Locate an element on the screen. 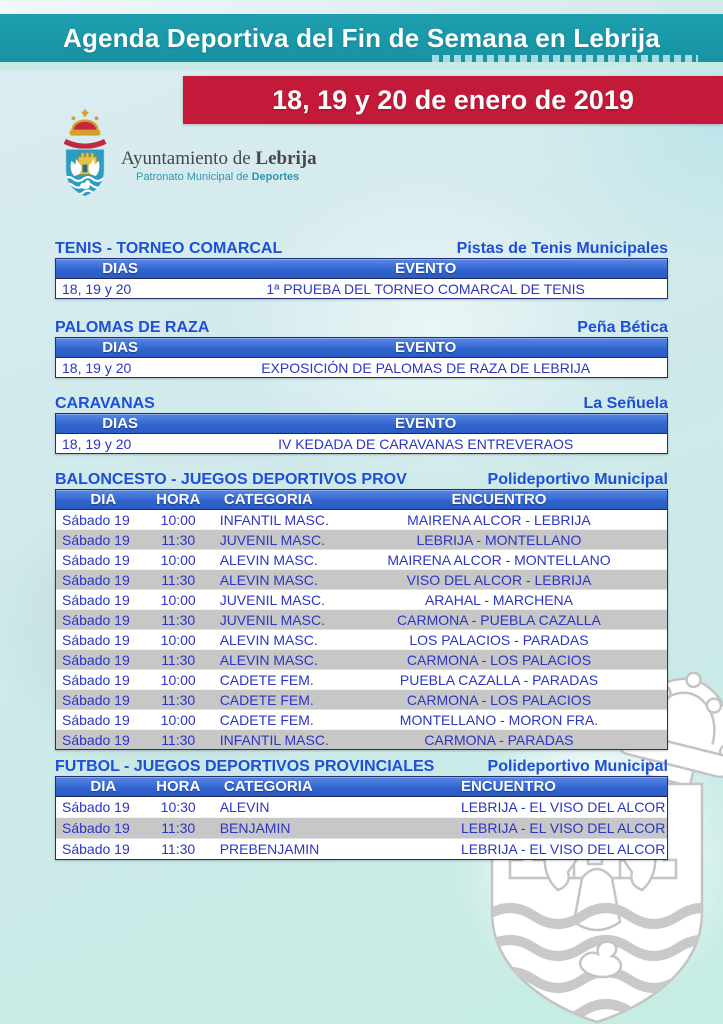 The image size is (723, 1024). section-title: BALONCESTO - JUEGOS DEPORTIVOS PROV is located at coordinates (231, 479).